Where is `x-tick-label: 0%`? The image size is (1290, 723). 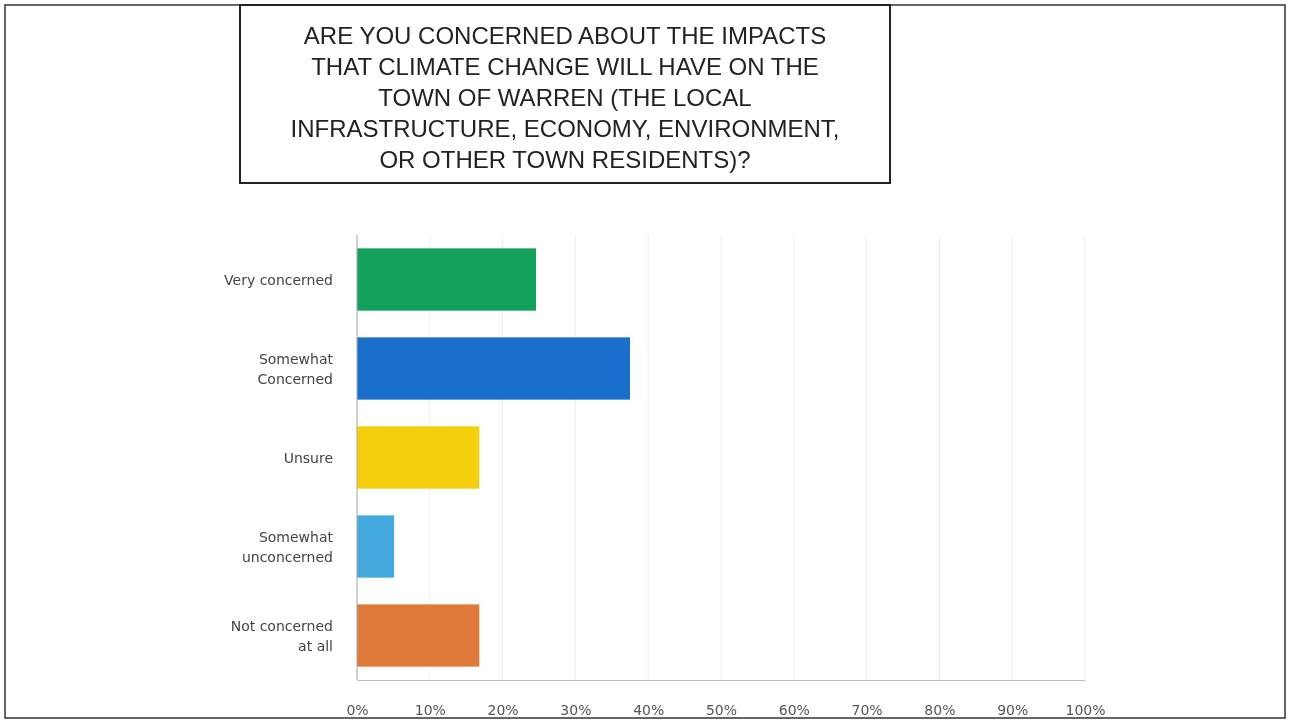
x-tick-label: 0% is located at coordinates (357, 709).